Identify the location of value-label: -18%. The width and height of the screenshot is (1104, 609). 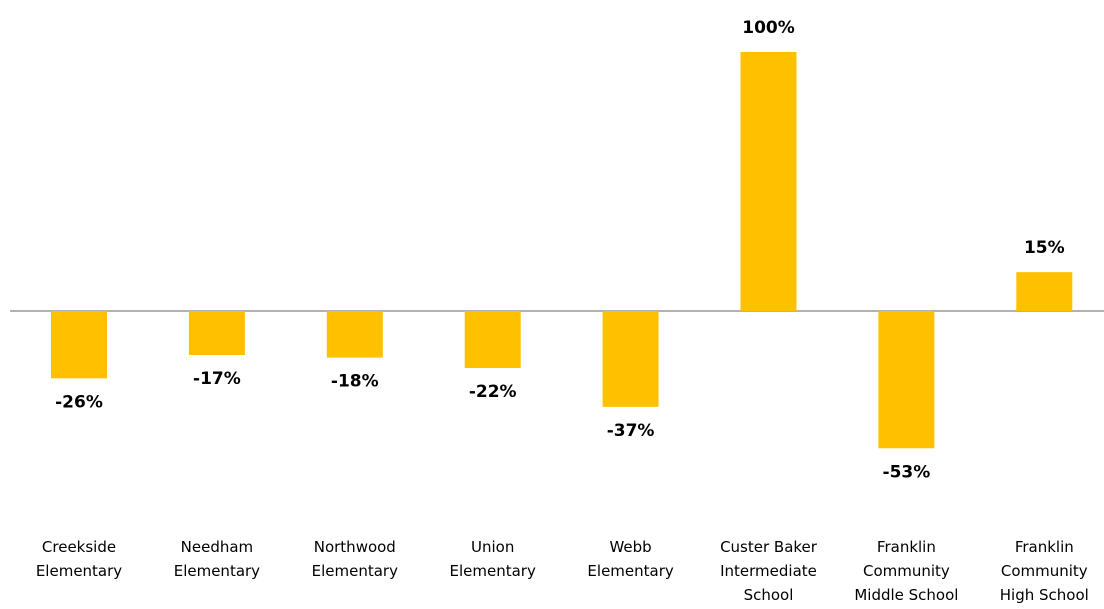
(355, 382).